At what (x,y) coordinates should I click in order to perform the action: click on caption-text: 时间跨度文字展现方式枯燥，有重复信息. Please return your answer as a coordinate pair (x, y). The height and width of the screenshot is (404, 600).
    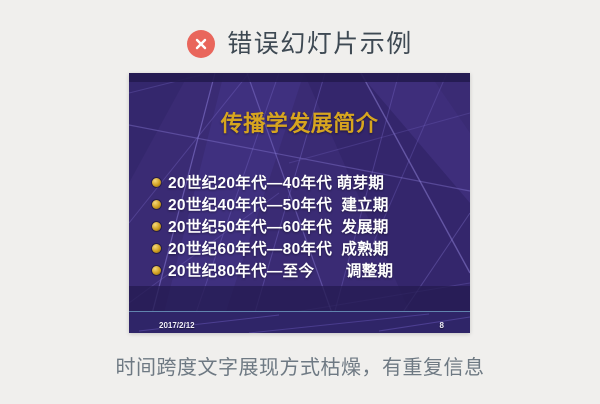
    Looking at the image, I should click on (300, 368).